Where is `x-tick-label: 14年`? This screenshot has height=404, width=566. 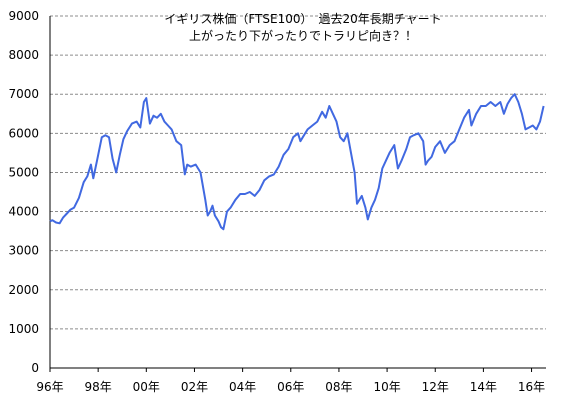 x-tick-label: 14年 is located at coordinates (483, 387).